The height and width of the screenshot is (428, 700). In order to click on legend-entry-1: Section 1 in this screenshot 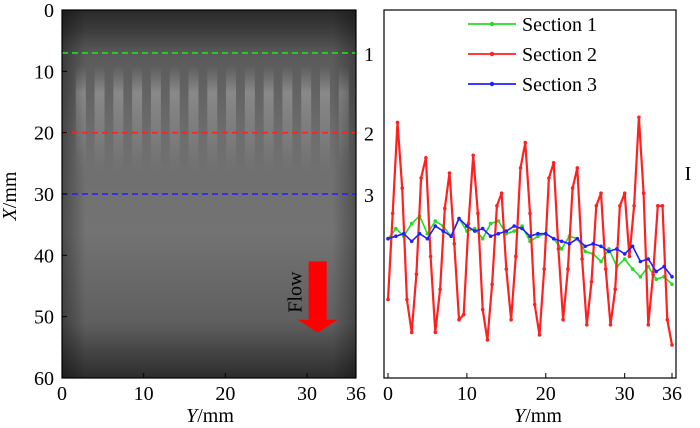, I will do `click(532, 25)`.